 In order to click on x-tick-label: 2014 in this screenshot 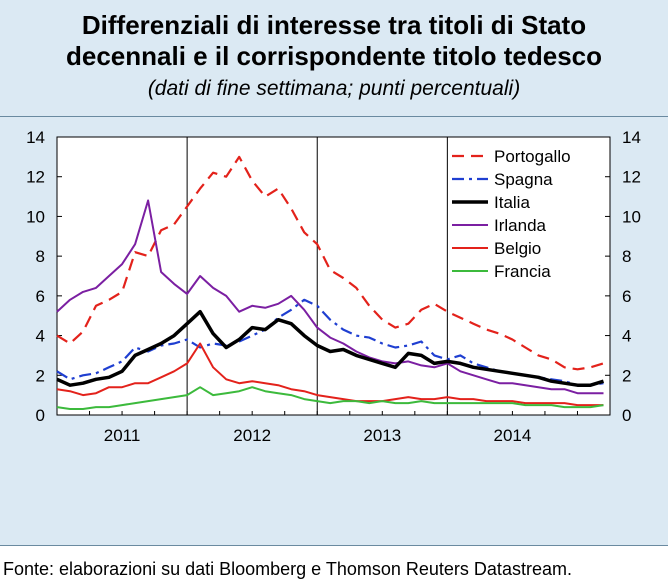, I will do `click(512, 435)`.